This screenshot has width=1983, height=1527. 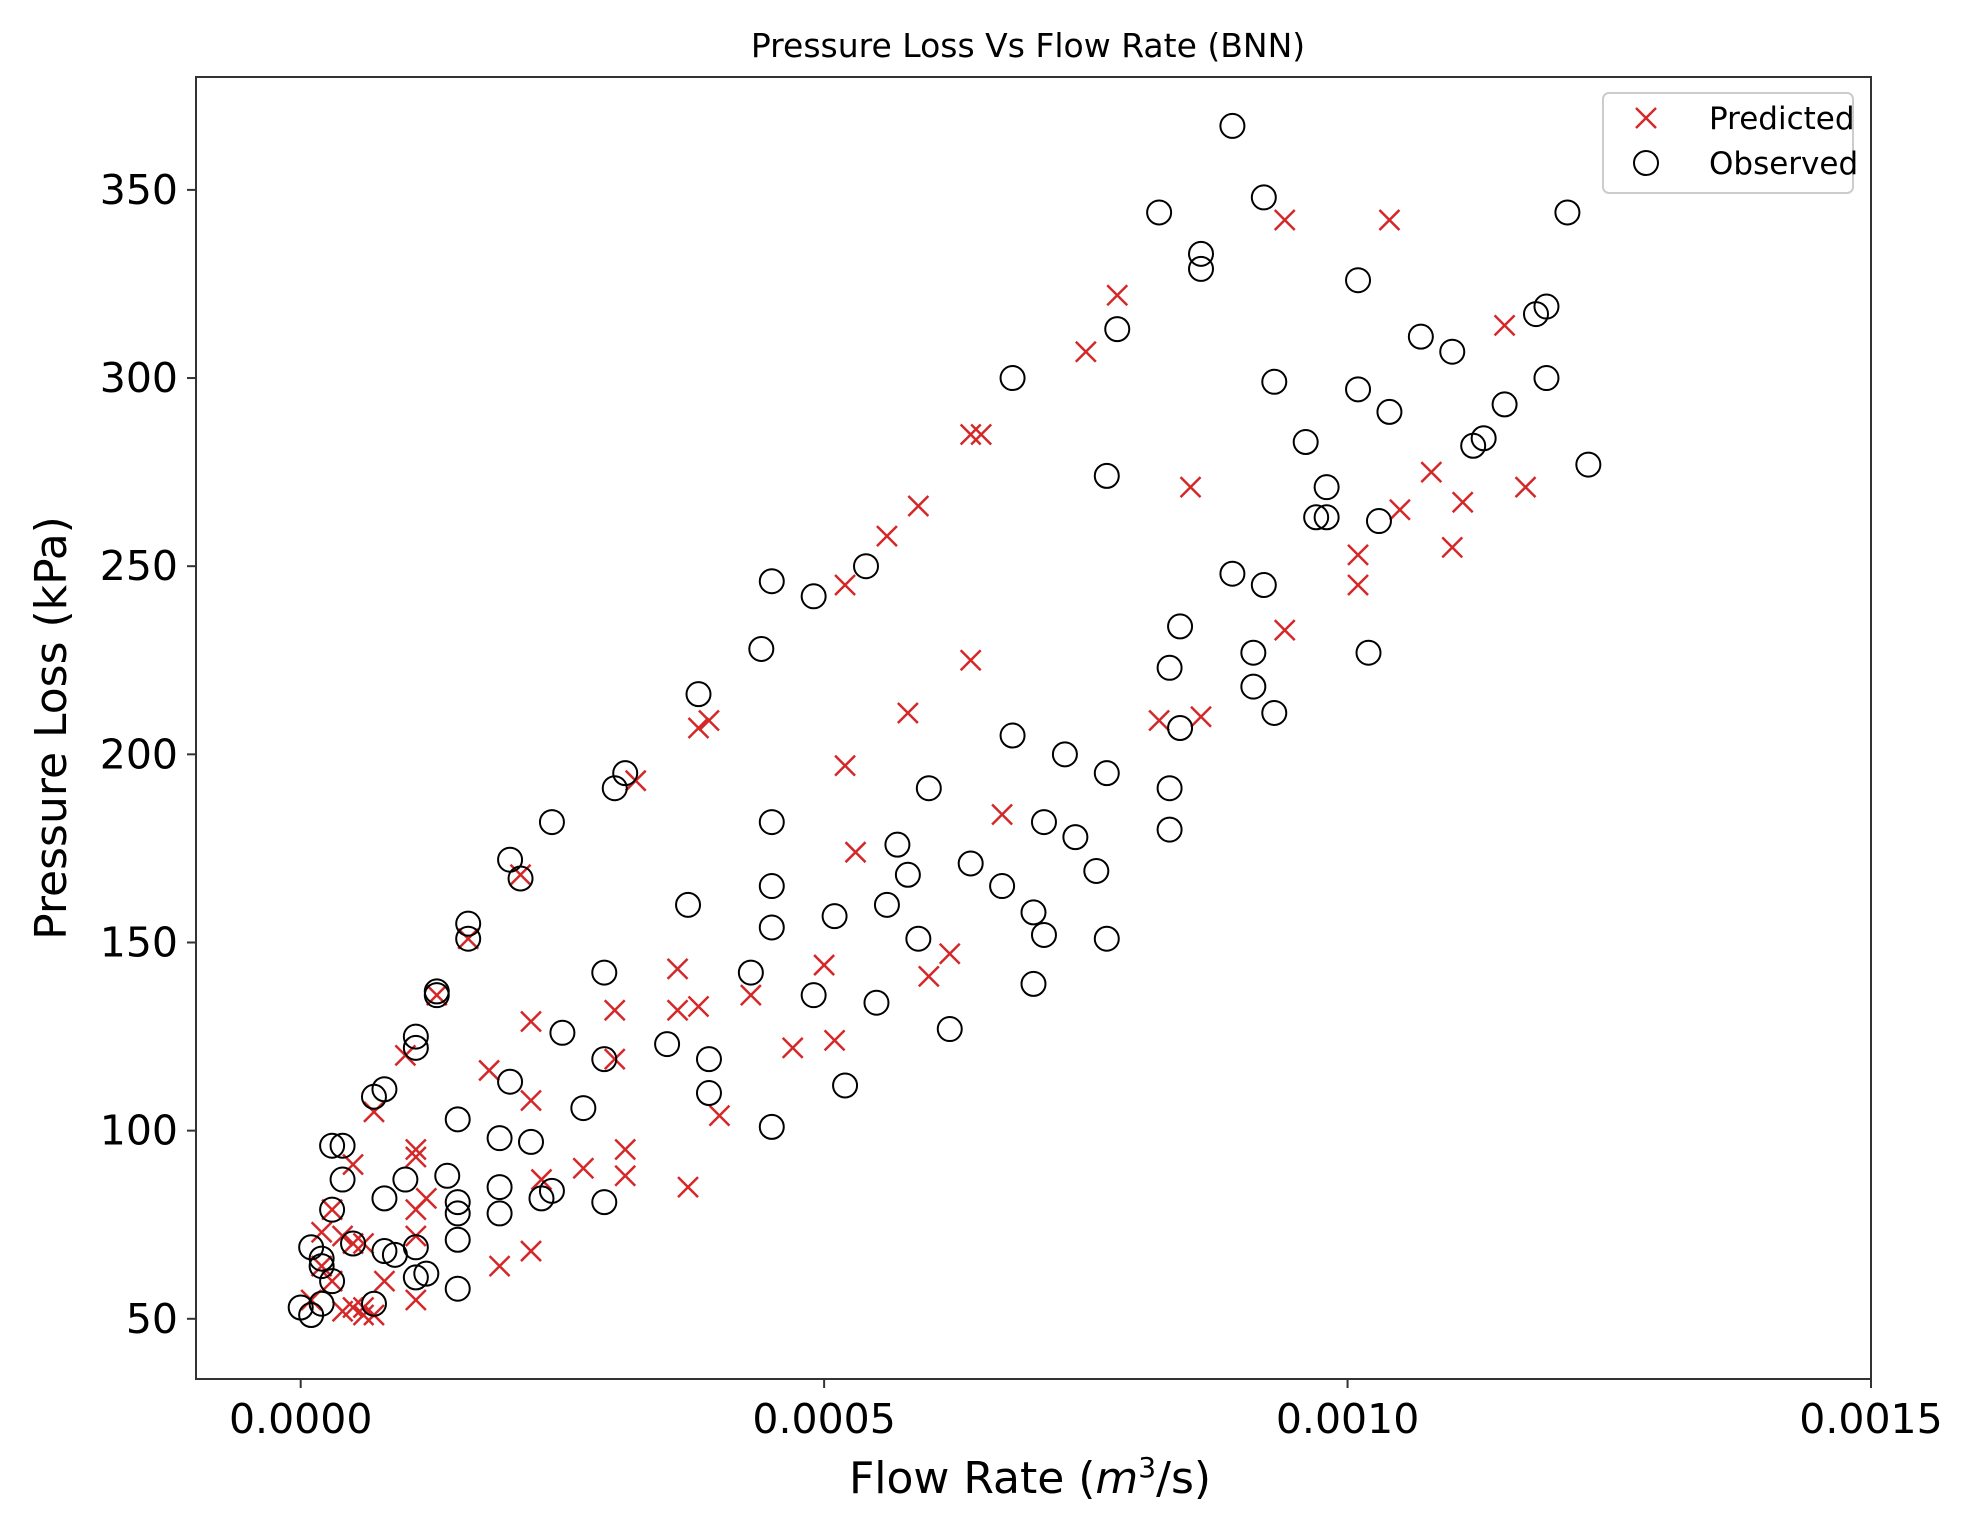 I want to click on x-axis: 0.0000 0.0005 0.0010 0.0015, so click(x=1086, y=1411).